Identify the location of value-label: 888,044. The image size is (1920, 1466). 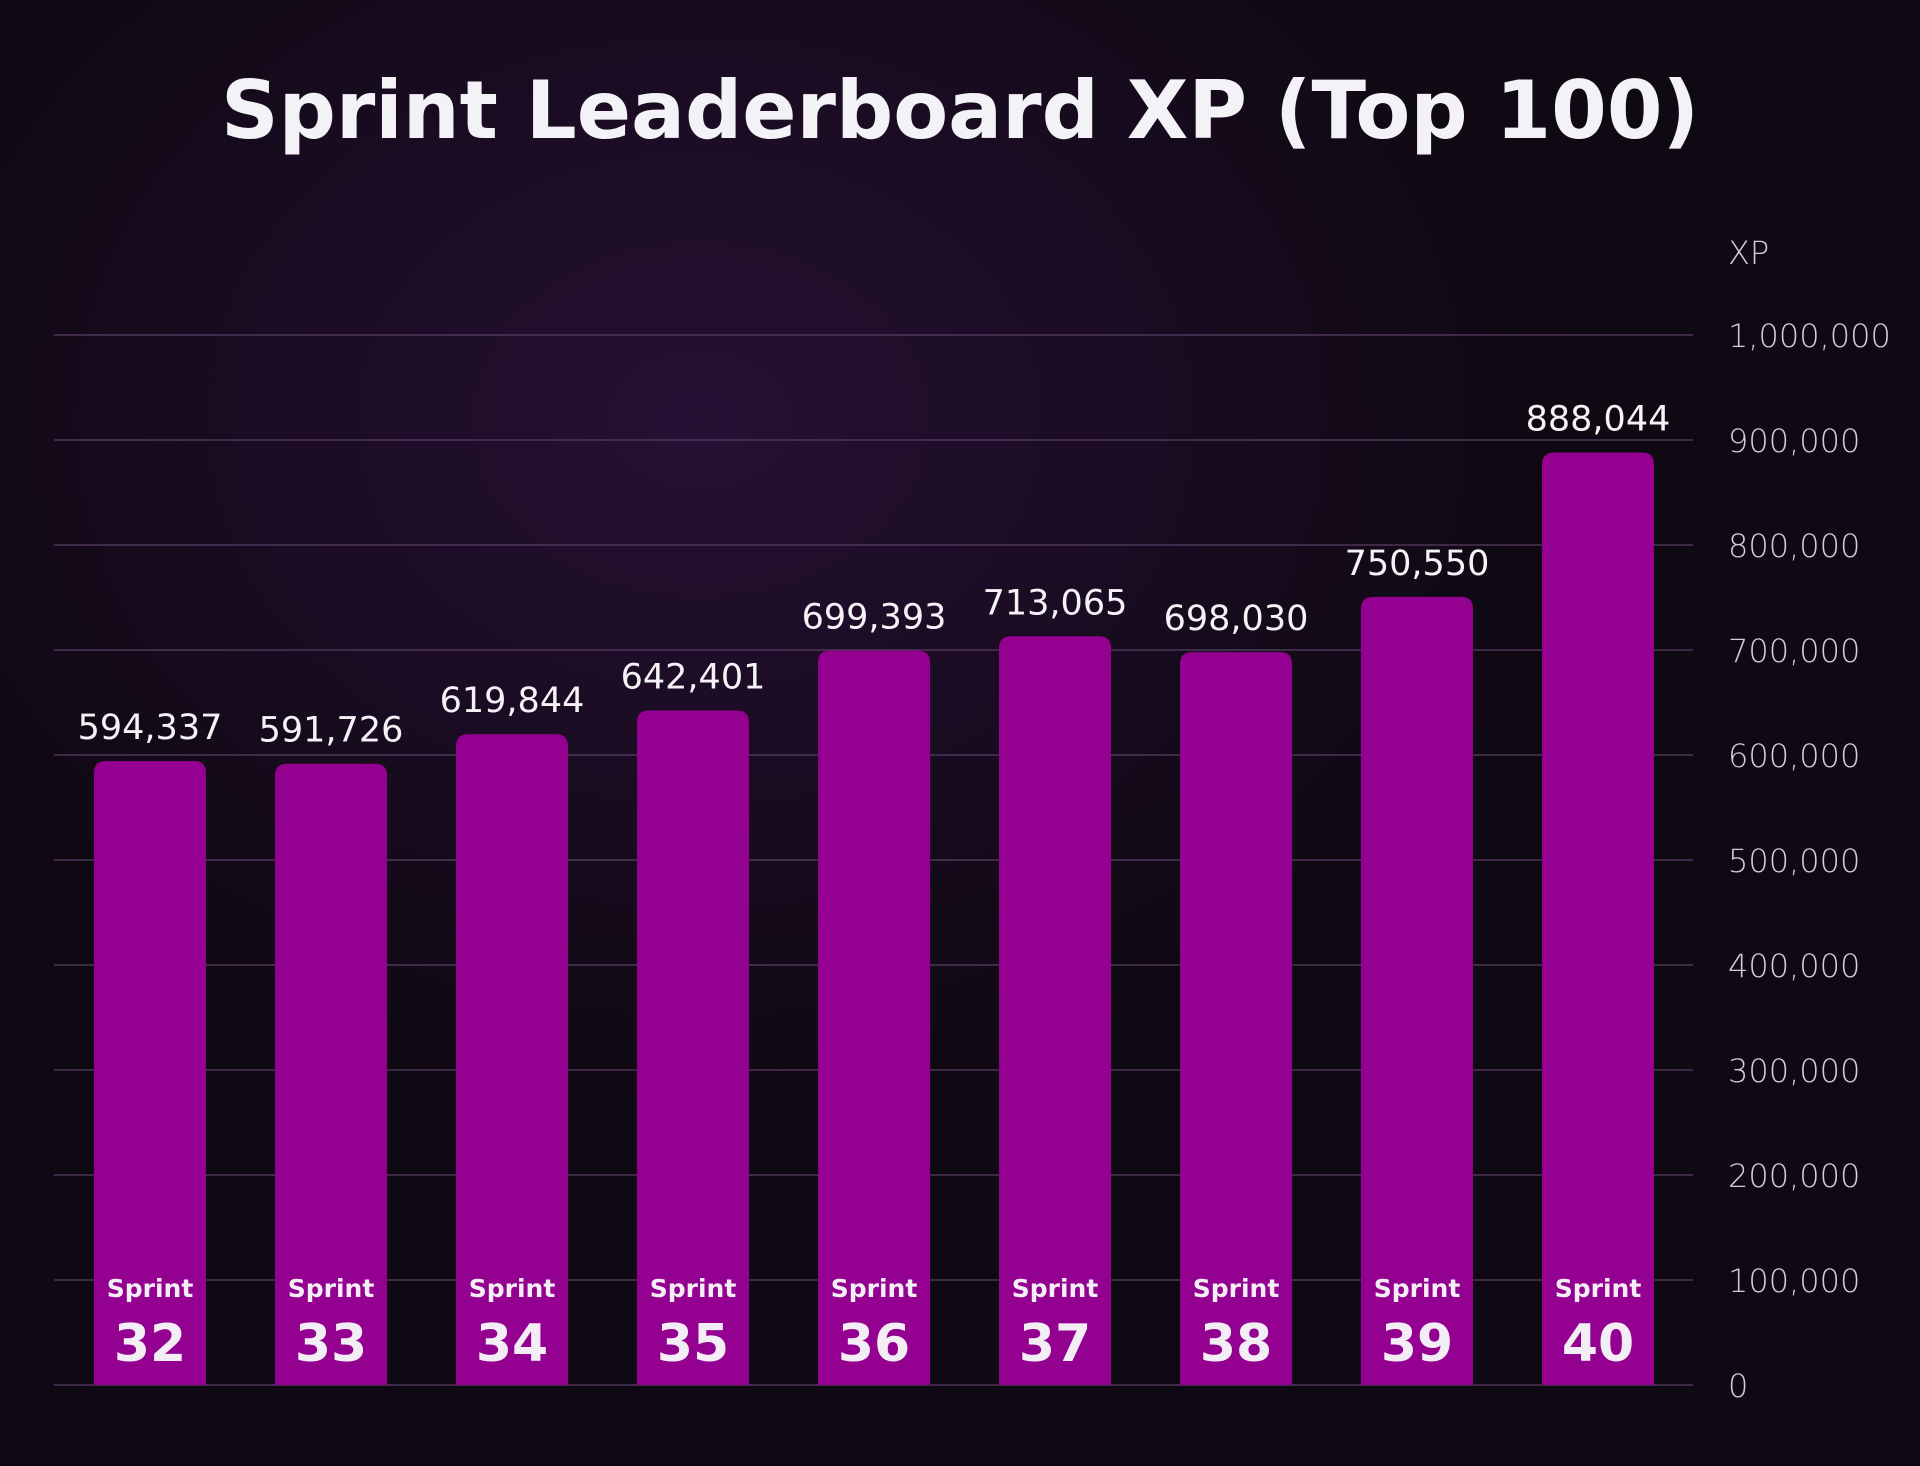
(1598, 420).